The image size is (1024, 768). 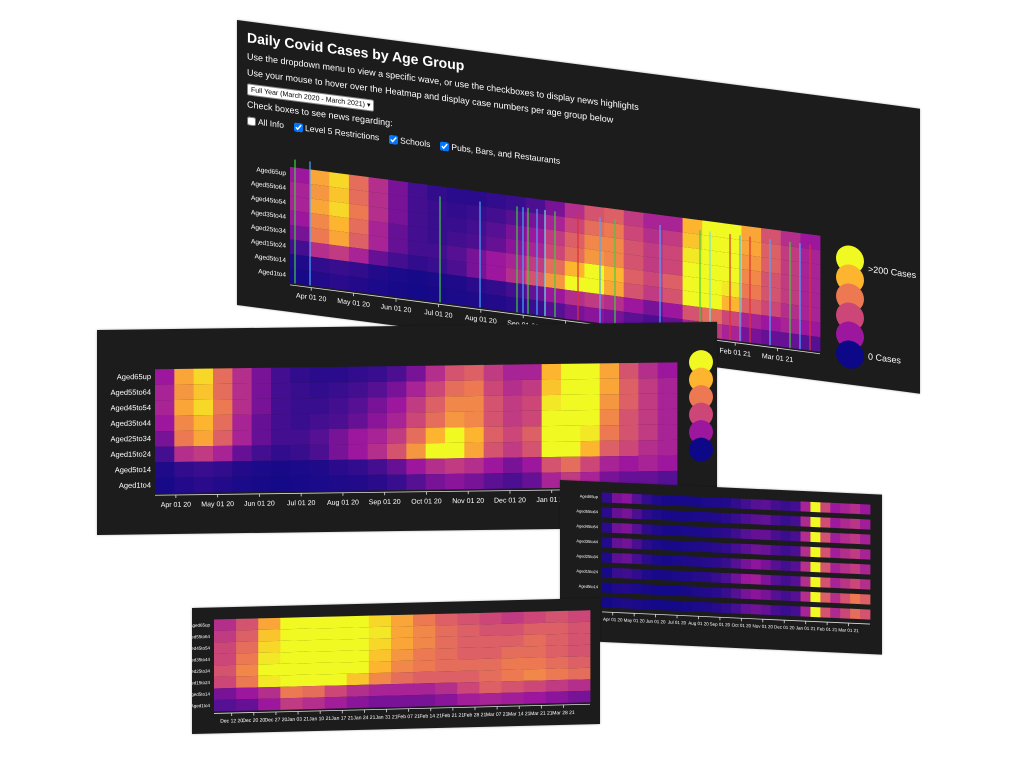 What do you see at coordinates (587, 526) in the screenshot?
I see `age-group-label: Aged45to54` at bounding box center [587, 526].